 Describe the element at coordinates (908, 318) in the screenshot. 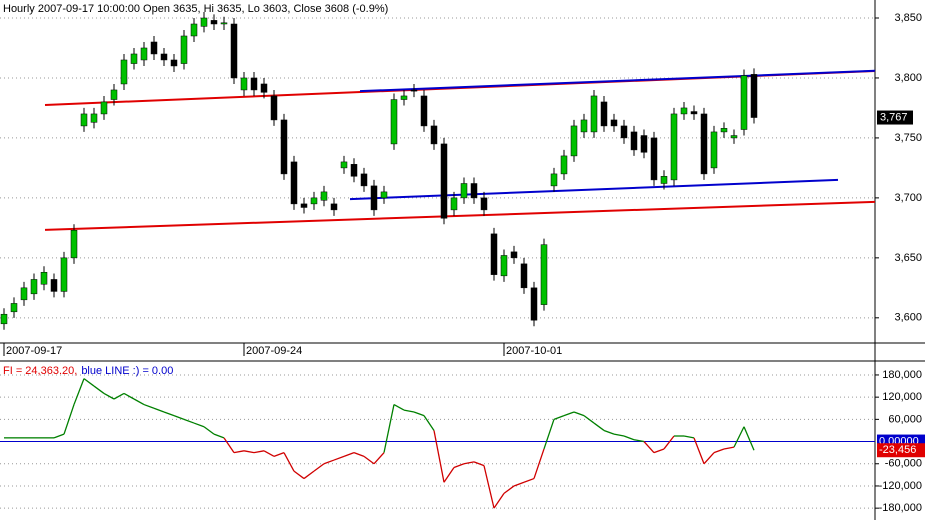

I see `y-tick-label: 3,600` at that location.